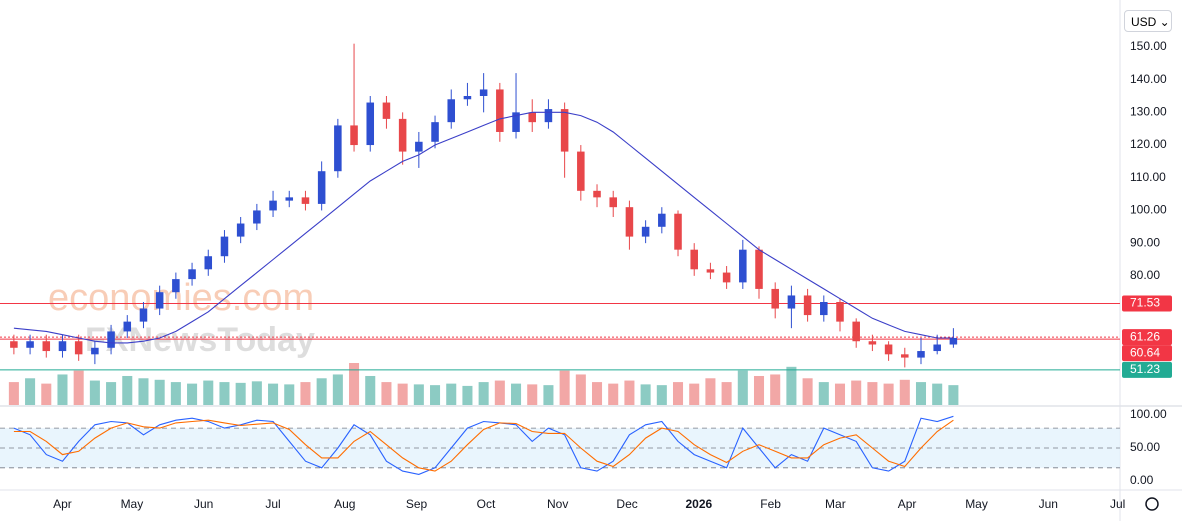 The width and height of the screenshot is (1182, 521). Describe the element at coordinates (1144, 22) in the screenshot. I see `currency-label: USD` at that location.